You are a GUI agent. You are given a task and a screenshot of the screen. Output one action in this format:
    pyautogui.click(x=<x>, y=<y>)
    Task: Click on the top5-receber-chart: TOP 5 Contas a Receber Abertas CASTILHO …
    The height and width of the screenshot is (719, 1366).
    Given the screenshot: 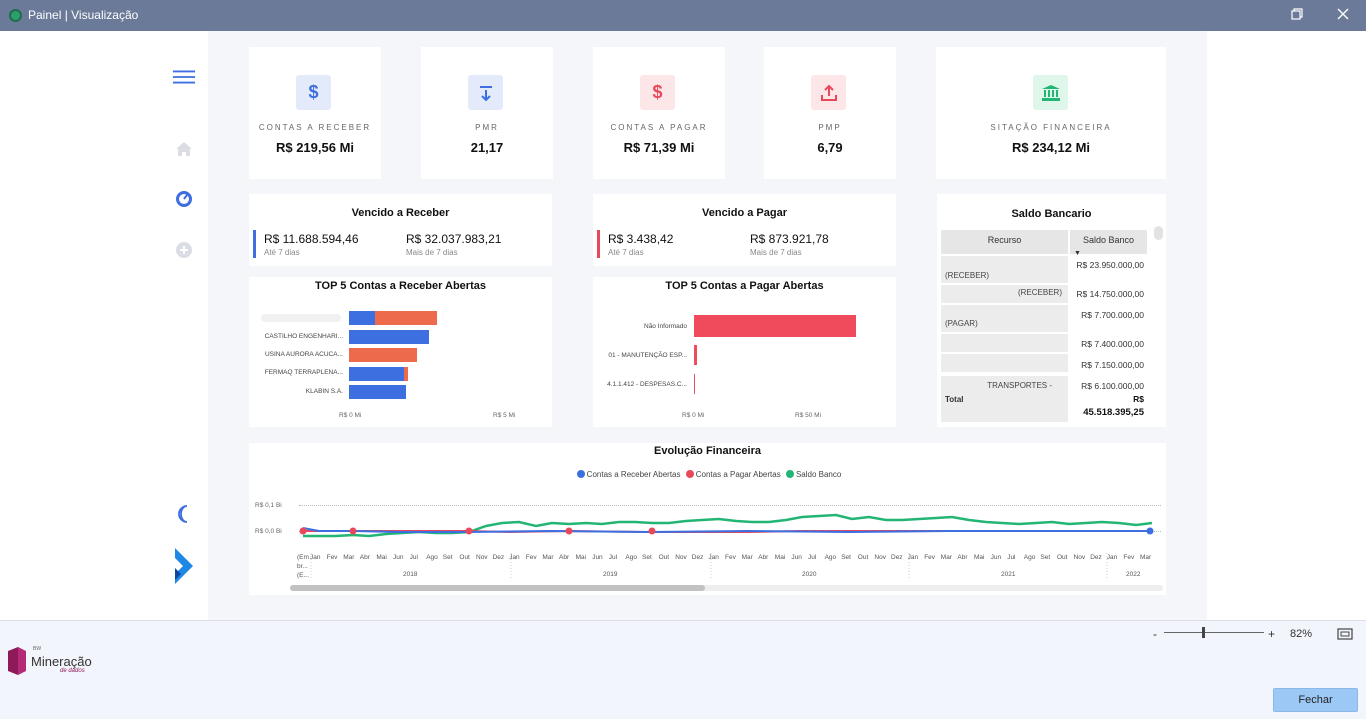 What is the action you would take?
    pyautogui.click(x=400, y=352)
    